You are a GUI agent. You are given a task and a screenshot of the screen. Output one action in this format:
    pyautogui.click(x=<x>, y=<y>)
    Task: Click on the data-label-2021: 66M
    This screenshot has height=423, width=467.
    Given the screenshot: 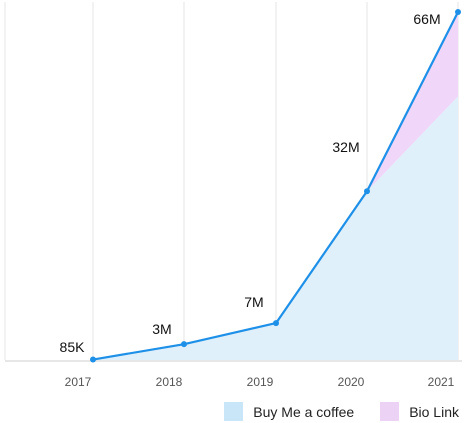 What is the action you would take?
    pyautogui.click(x=426, y=19)
    